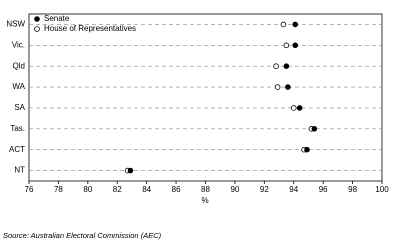  Describe the element at coordinates (176, 189) in the screenshot. I see `x-tick-label: 86` at that location.